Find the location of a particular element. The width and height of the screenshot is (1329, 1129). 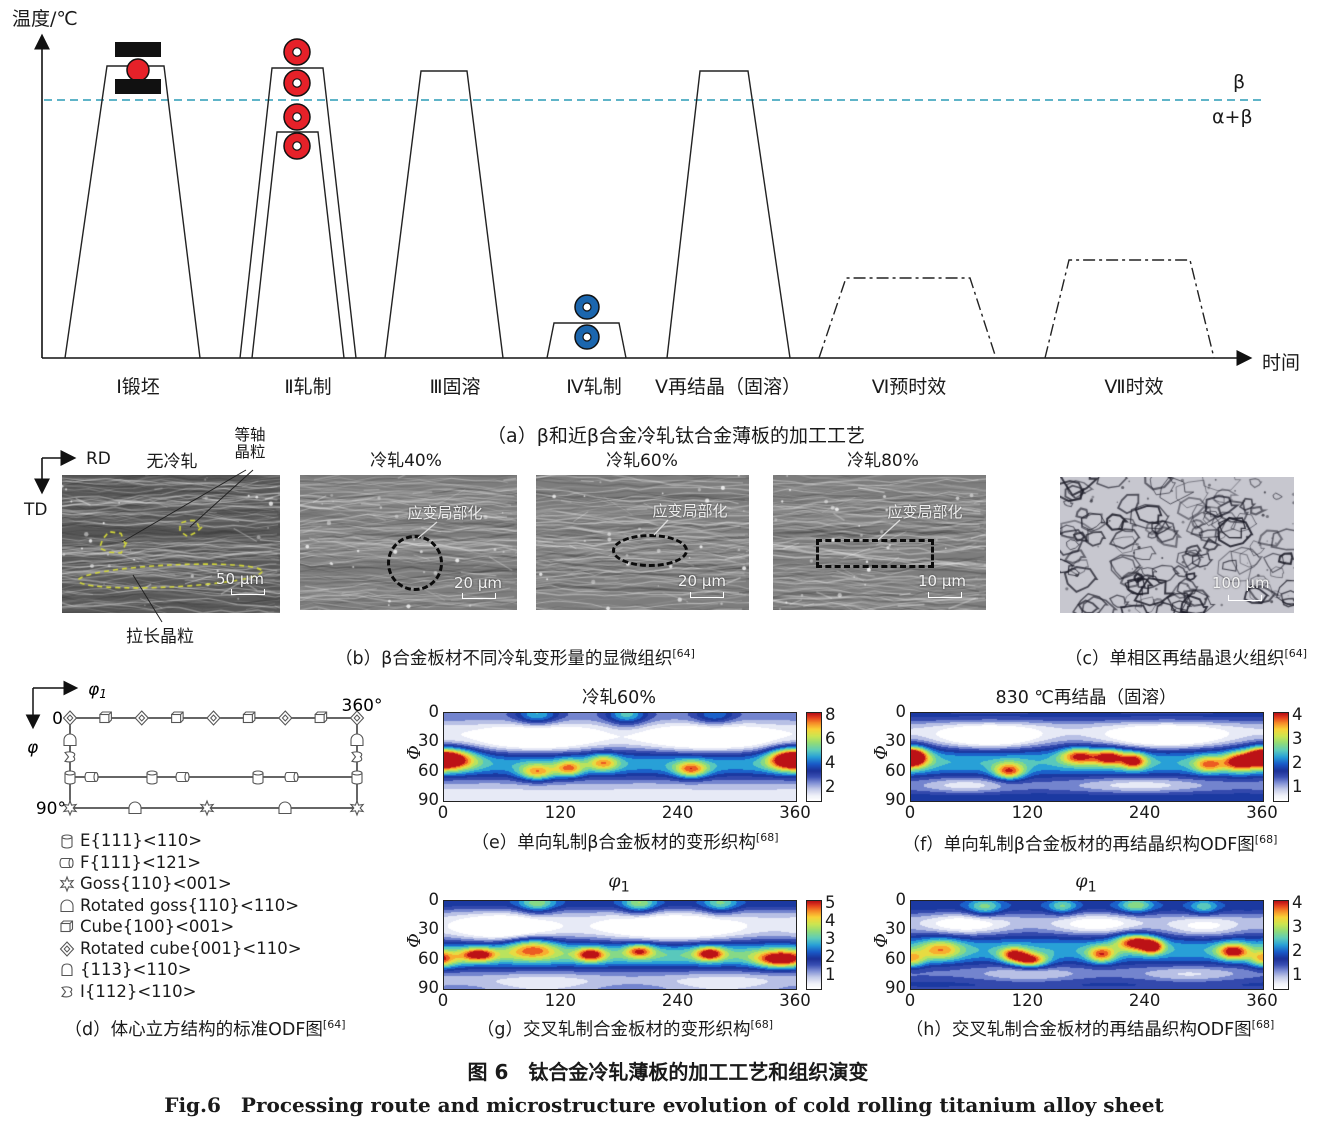

micrograph-leader-lines is located at coordinates (511, 546).